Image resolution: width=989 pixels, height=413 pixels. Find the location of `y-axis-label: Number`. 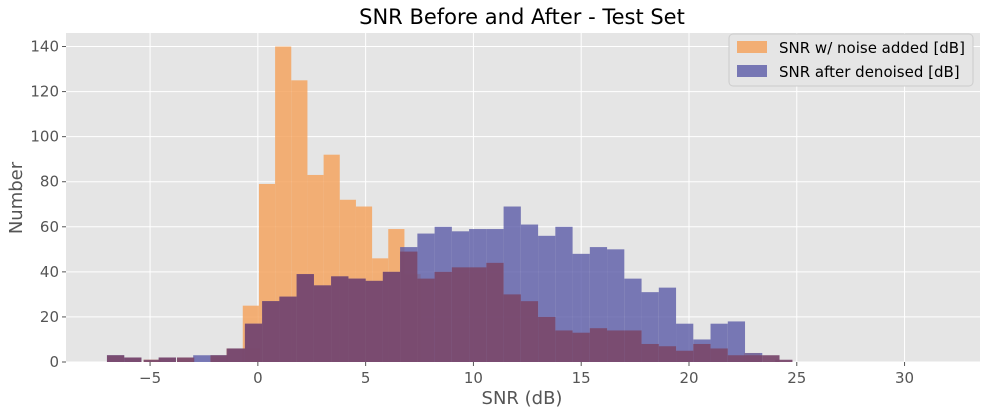

y-axis-label: Number is located at coordinates (16, 197).